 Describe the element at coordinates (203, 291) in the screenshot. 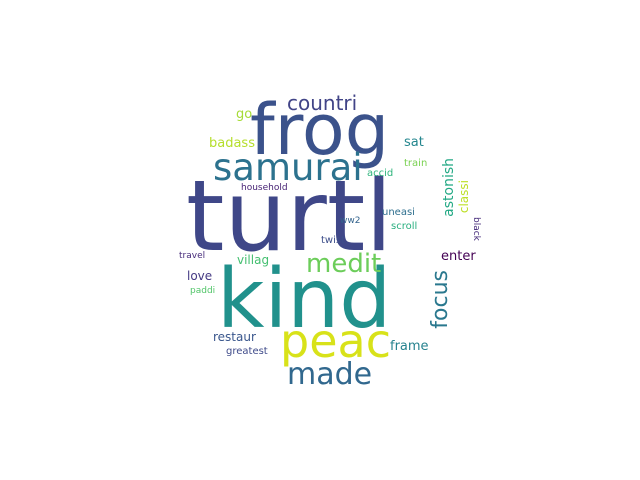

I see `word-paddi: paddi` at that location.